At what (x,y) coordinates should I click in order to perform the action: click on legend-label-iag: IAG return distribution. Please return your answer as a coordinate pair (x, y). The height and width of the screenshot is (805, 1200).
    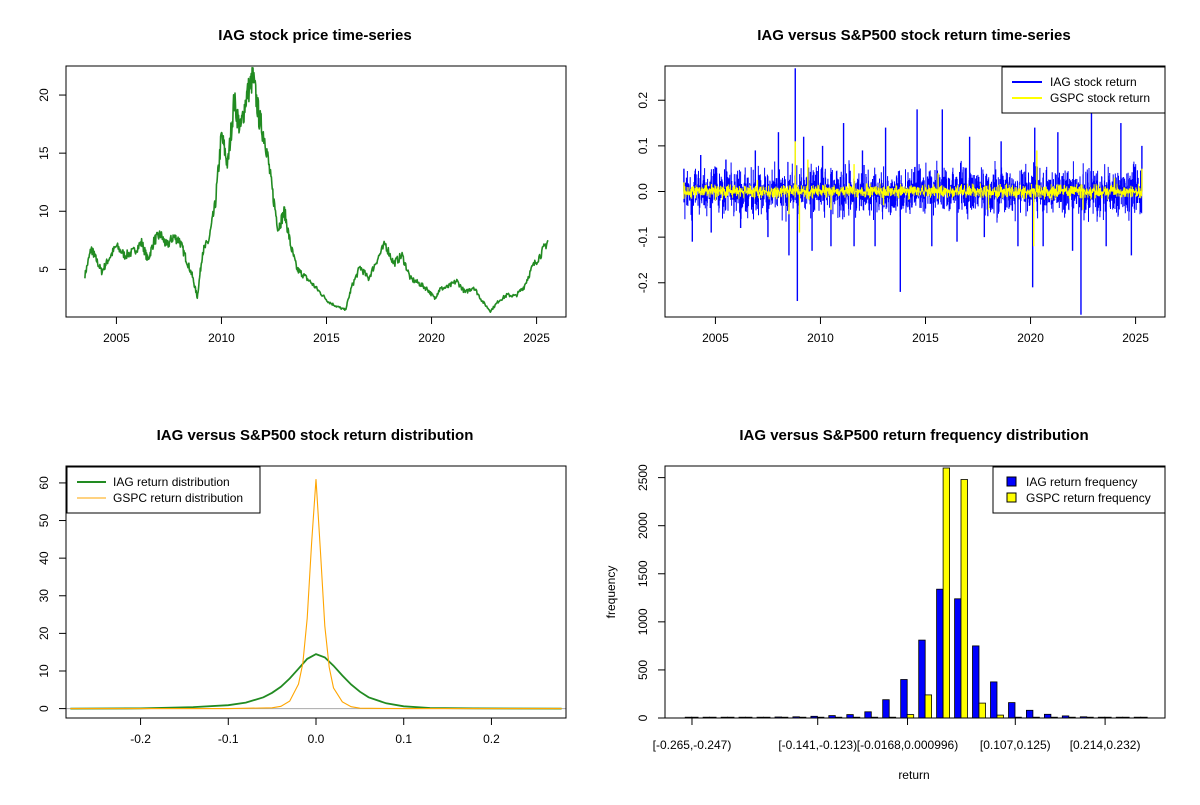
    Looking at the image, I should click on (171, 482).